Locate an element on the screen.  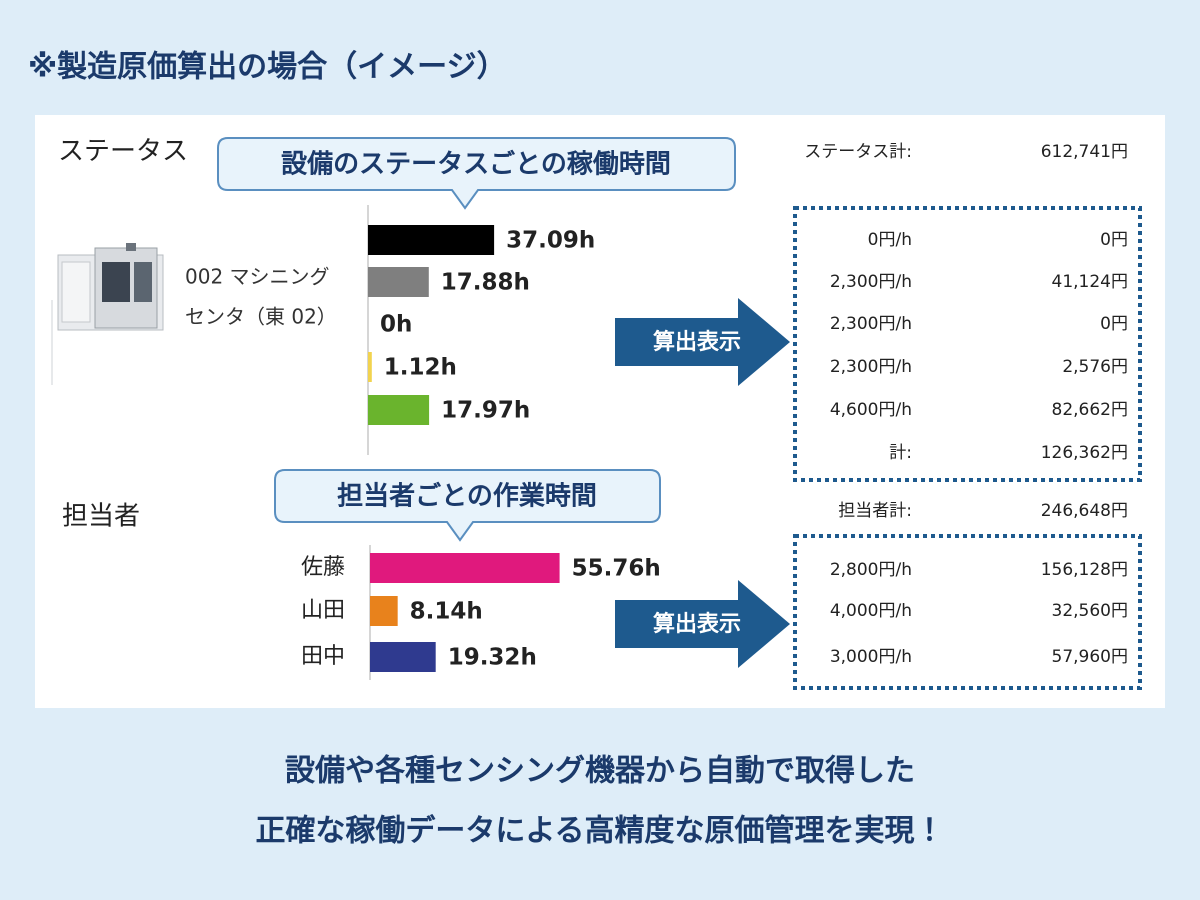
amount-cell: 57,960円 is located at coordinates (1090, 657).